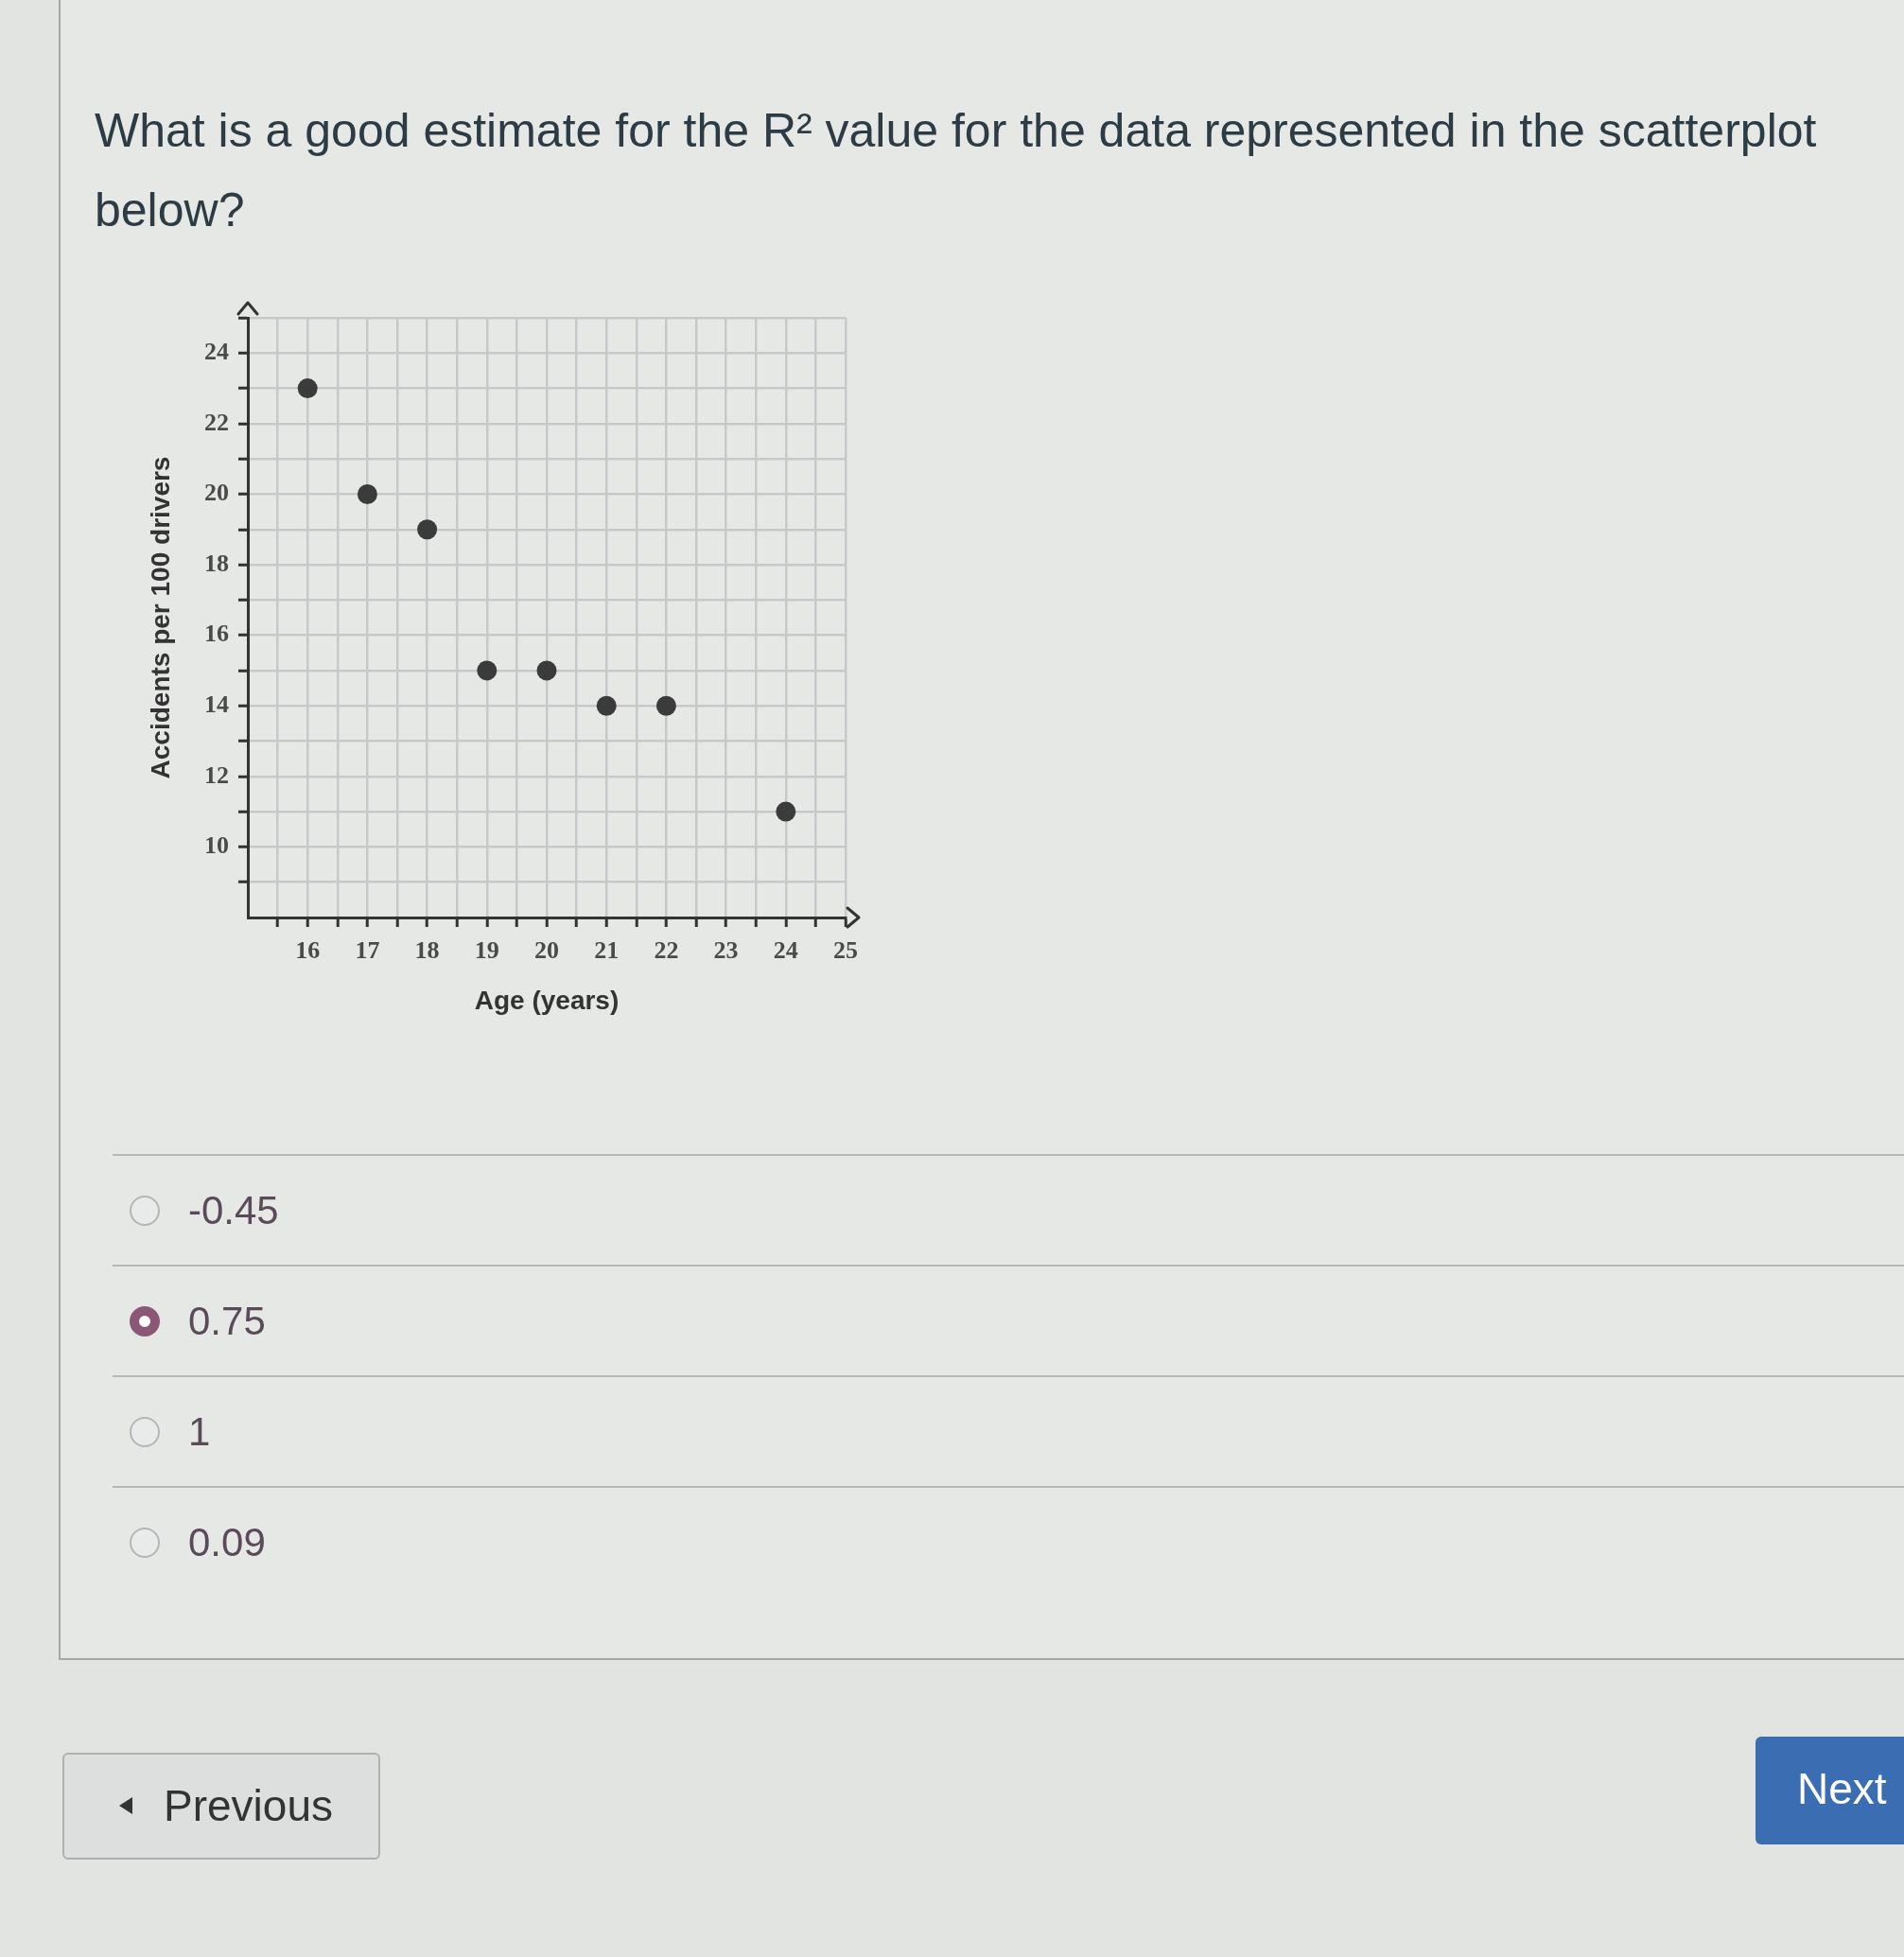 Image resolution: width=1904 pixels, height=1957 pixels. I want to click on x-tick-label: 23, so click(726, 950).